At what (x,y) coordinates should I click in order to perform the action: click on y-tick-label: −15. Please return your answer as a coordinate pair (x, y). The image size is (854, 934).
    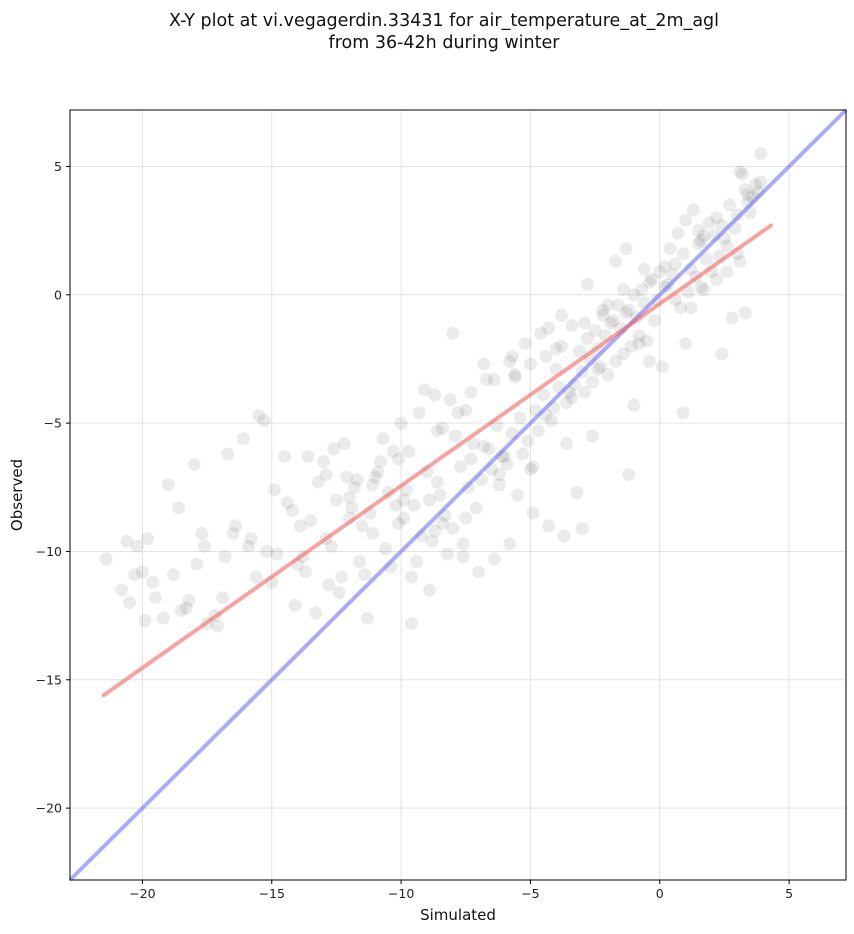
    Looking at the image, I should click on (49, 679).